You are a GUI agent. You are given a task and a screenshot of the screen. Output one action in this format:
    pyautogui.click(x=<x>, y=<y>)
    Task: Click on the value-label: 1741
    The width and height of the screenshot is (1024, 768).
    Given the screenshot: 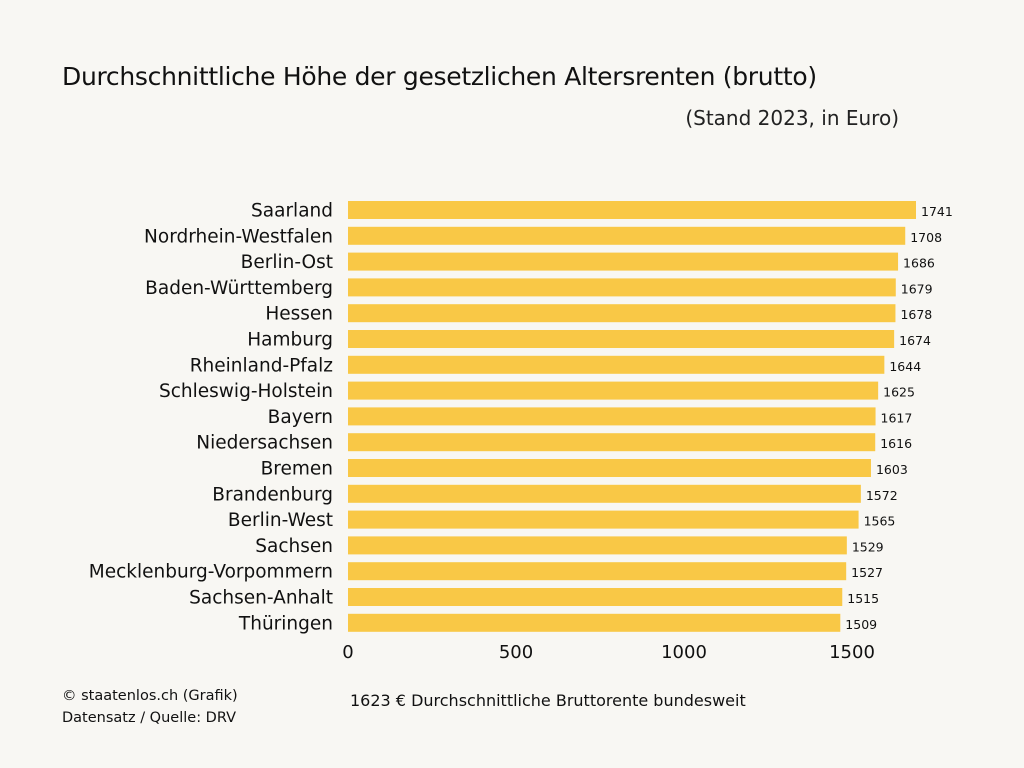 What is the action you would take?
    pyautogui.click(x=937, y=211)
    